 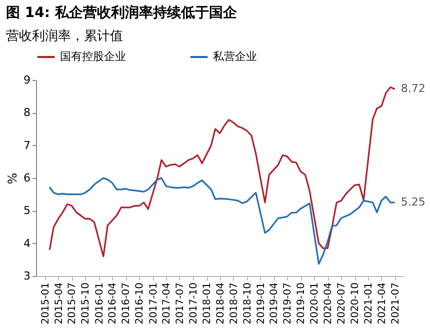 What do you see at coordinates (356, 303) in the screenshot?
I see `x-tick-label: 2020-10` at bounding box center [356, 303].